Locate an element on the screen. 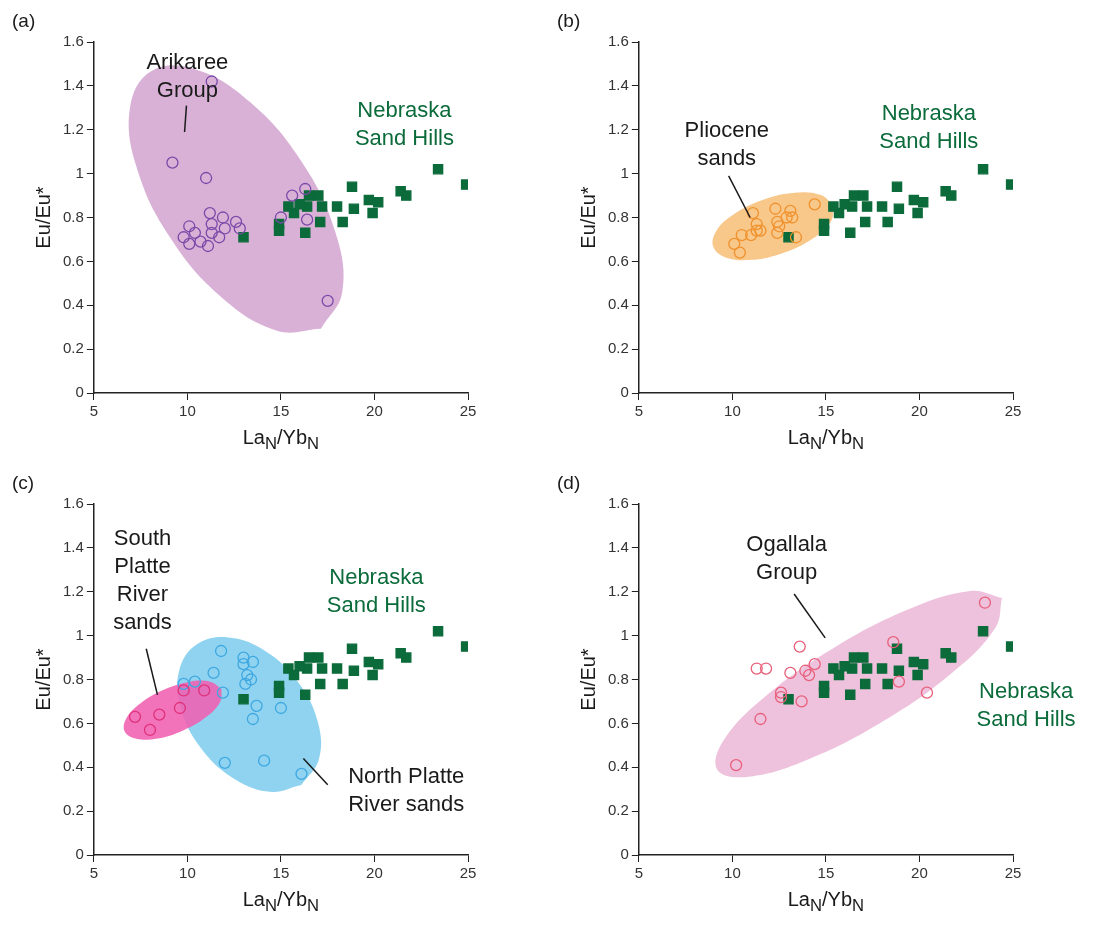 The width and height of the screenshot is (1107, 940). series-label: North Platte River sands is located at coordinates (406, 790).